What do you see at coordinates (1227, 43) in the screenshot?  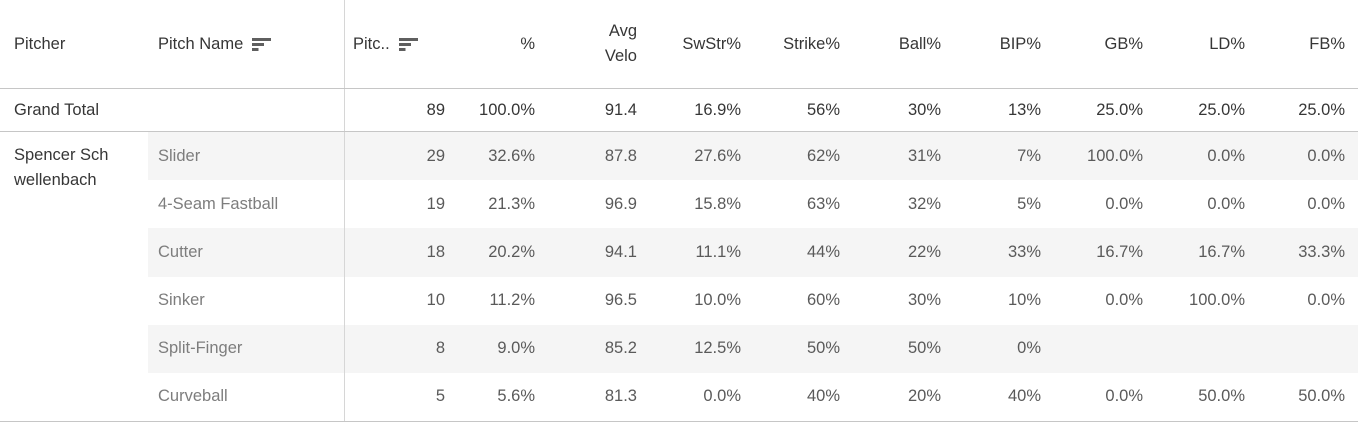 I see `column-header-ld: LD%` at bounding box center [1227, 43].